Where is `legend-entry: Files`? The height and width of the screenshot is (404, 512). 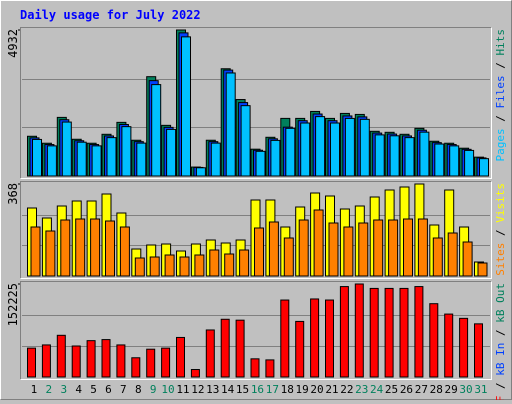
legend-entry: Files is located at coordinates (500, 91).